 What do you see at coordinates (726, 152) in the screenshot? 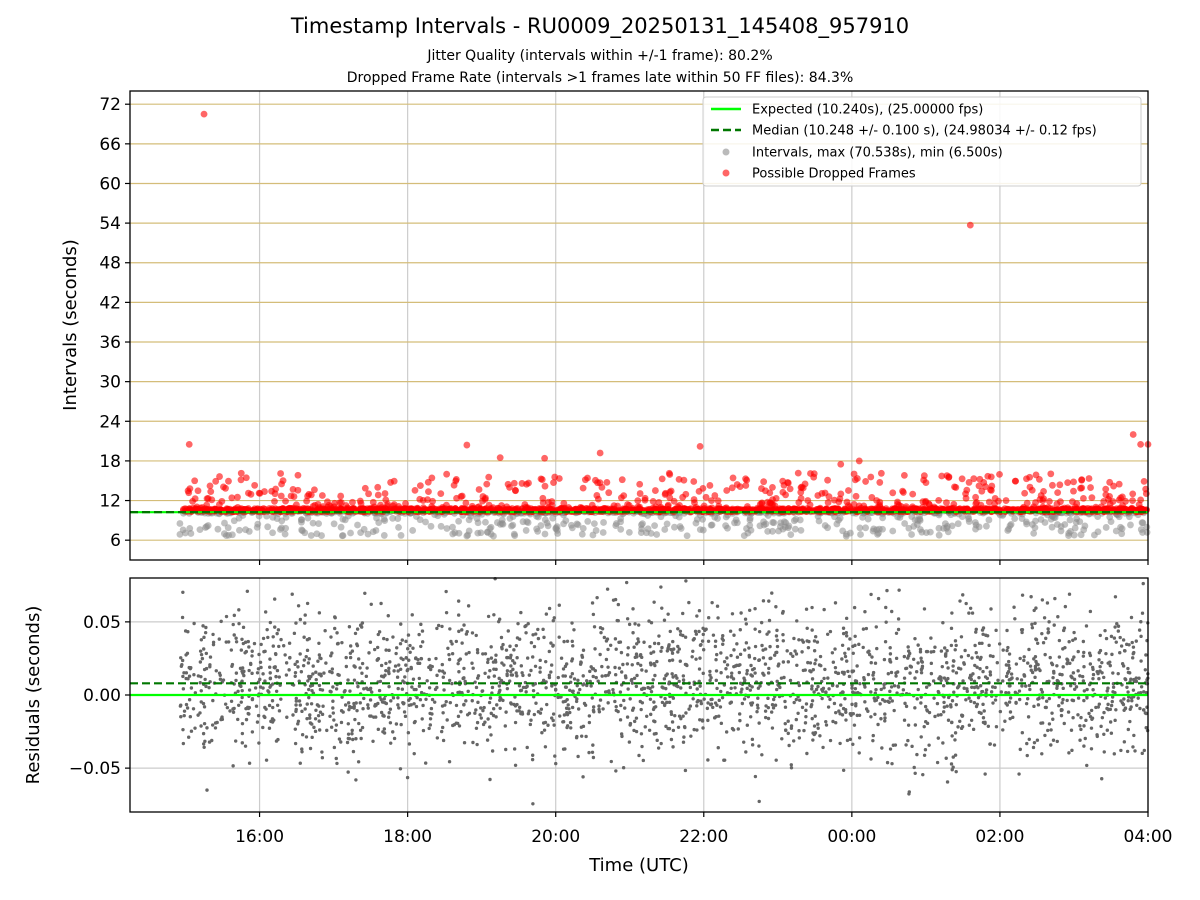
I see `legend-intervals-marker` at bounding box center [726, 152].